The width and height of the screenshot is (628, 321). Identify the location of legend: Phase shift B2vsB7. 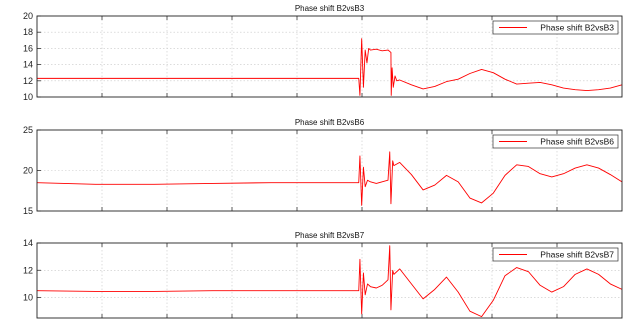
(555, 254).